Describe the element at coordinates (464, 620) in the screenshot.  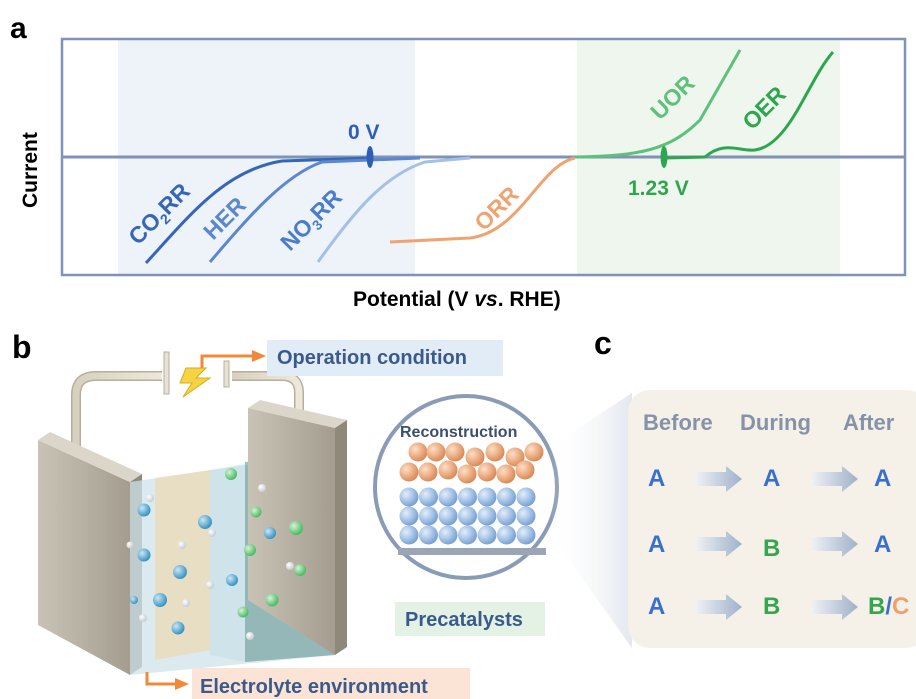
I see `precatalysts-label: Precatalysts` at that location.